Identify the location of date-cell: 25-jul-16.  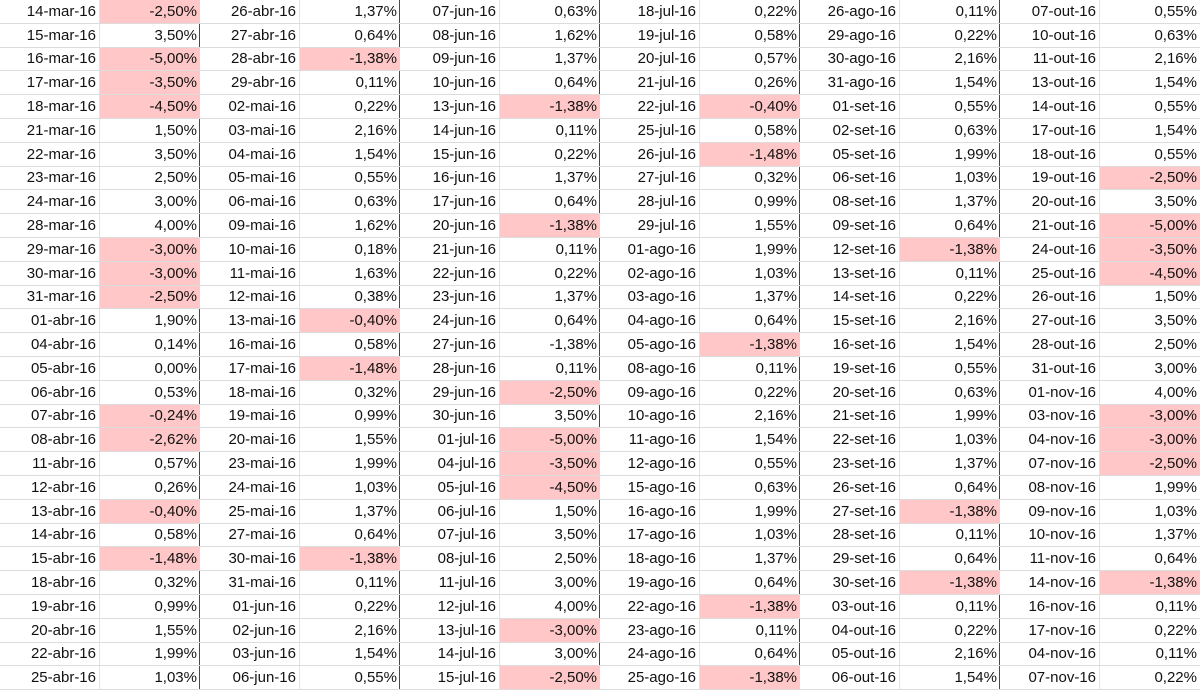
(650, 130).